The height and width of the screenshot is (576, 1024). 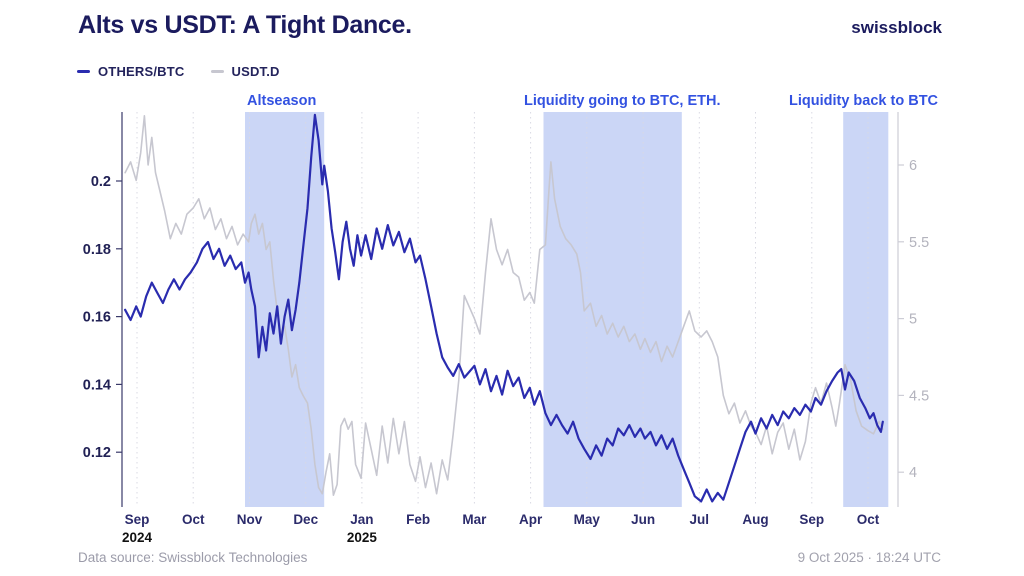 I want to click on left-axis-label: 0.2, so click(x=101, y=182).